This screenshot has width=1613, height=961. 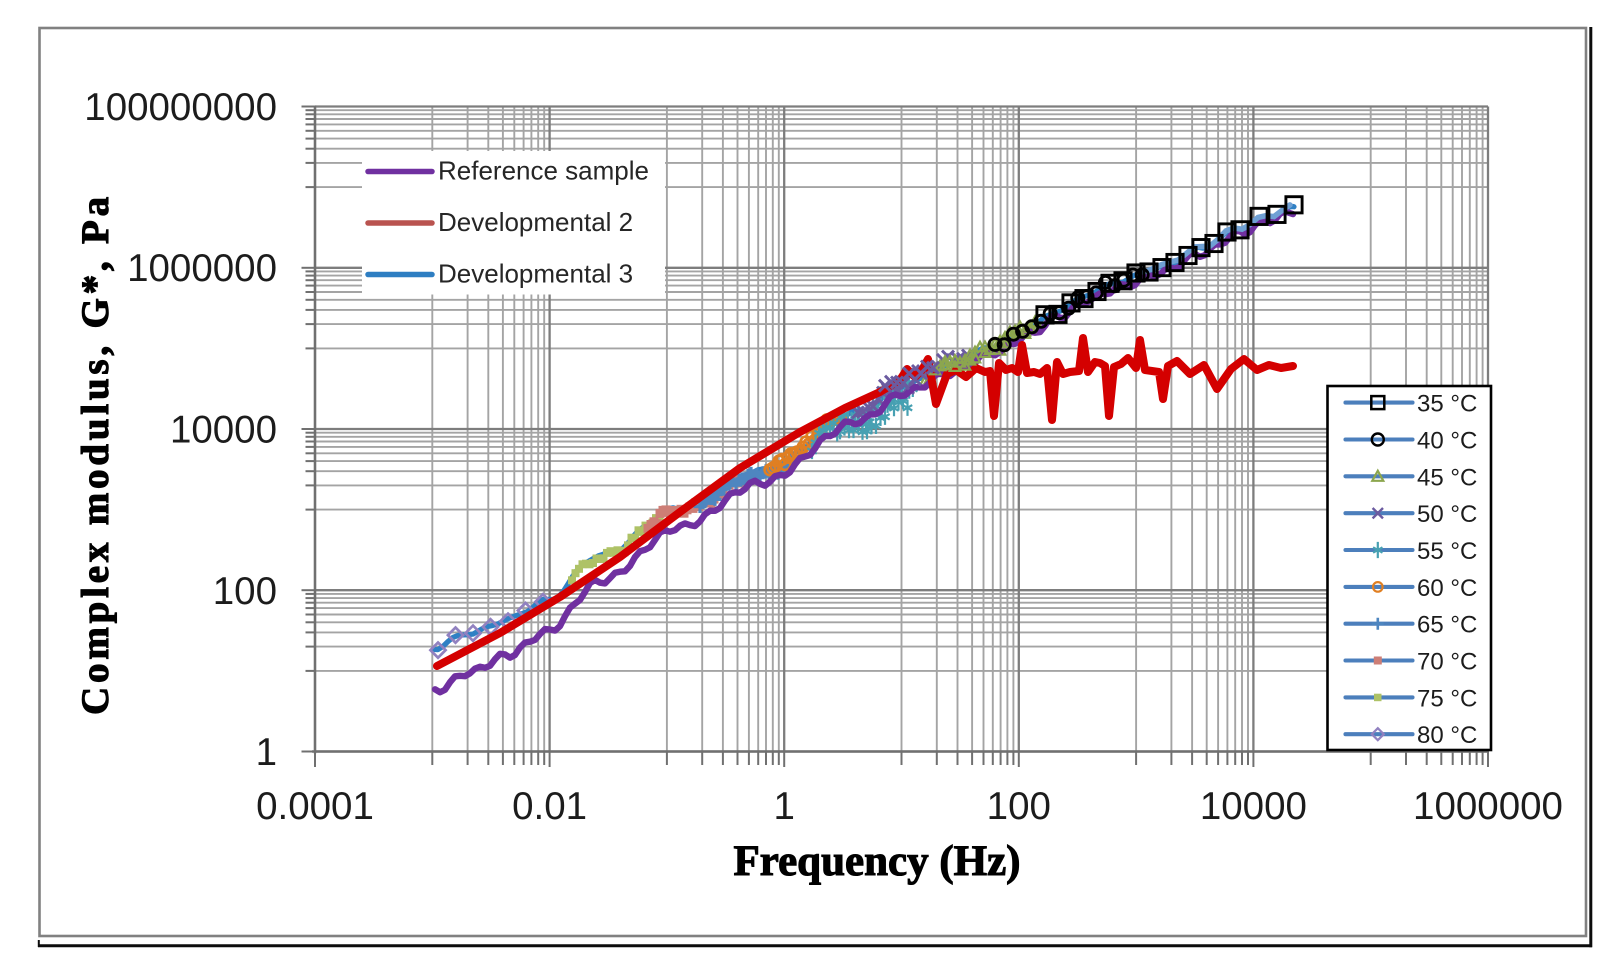 What do you see at coordinates (1447, 588) in the screenshot?
I see `svg-text: 60 °C` at bounding box center [1447, 588].